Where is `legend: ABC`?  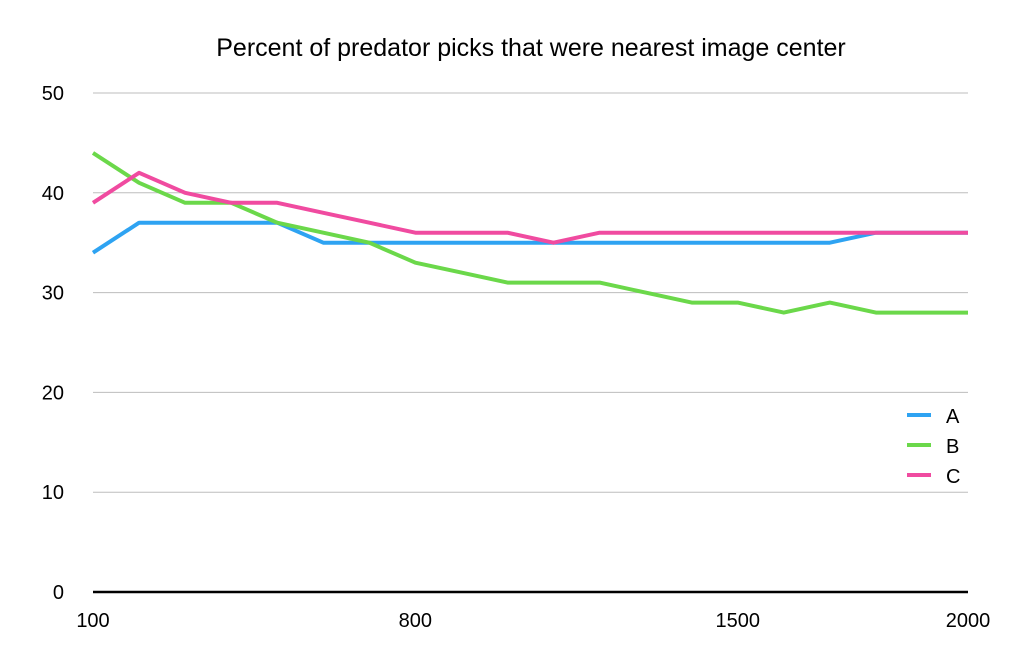 legend: ABC is located at coordinates (933, 447).